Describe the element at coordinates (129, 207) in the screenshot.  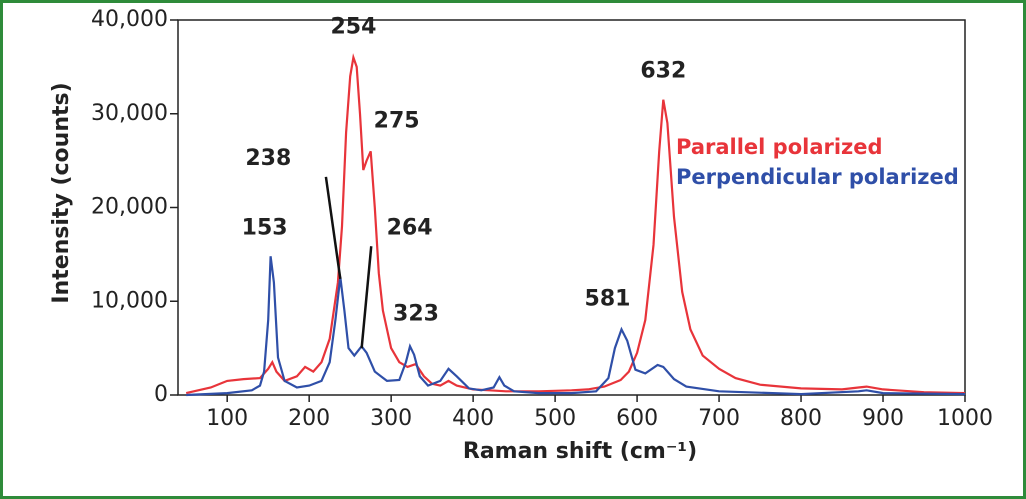
I see `y-tick-label: 20,000` at that location.